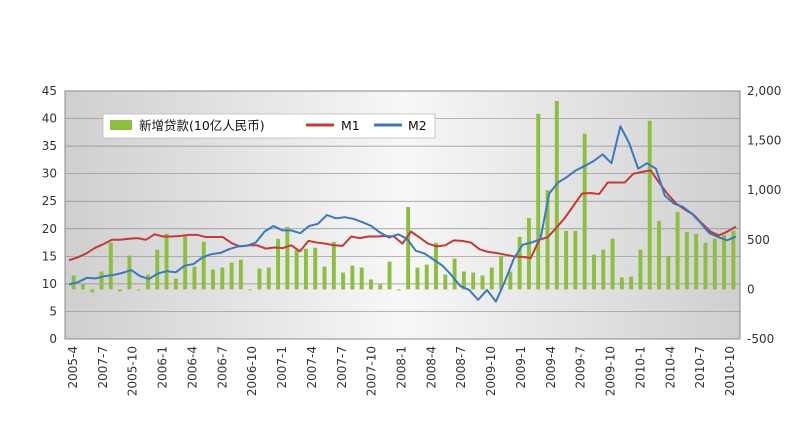 This screenshot has height=426, width=800. Describe the element at coordinates (764, 190) in the screenshot. I see `right-tick-label: 1,000` at that location.